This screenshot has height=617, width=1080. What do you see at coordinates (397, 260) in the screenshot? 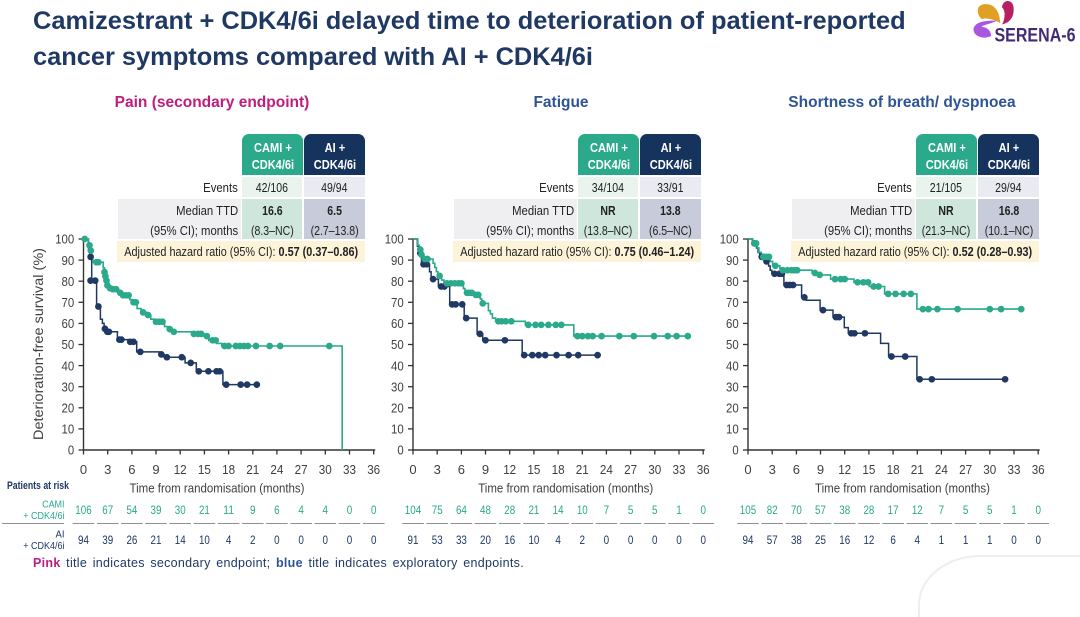
I see `svg-text: 90` at bounding box center [397, 260].